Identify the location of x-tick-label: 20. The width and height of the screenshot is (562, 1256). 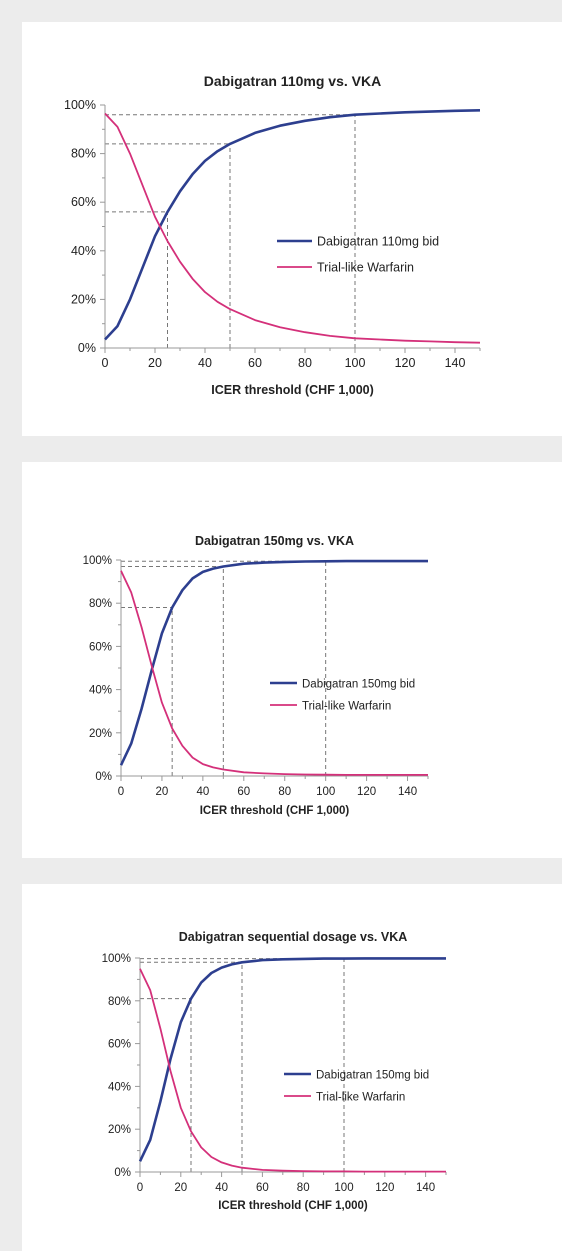
(162, 792).